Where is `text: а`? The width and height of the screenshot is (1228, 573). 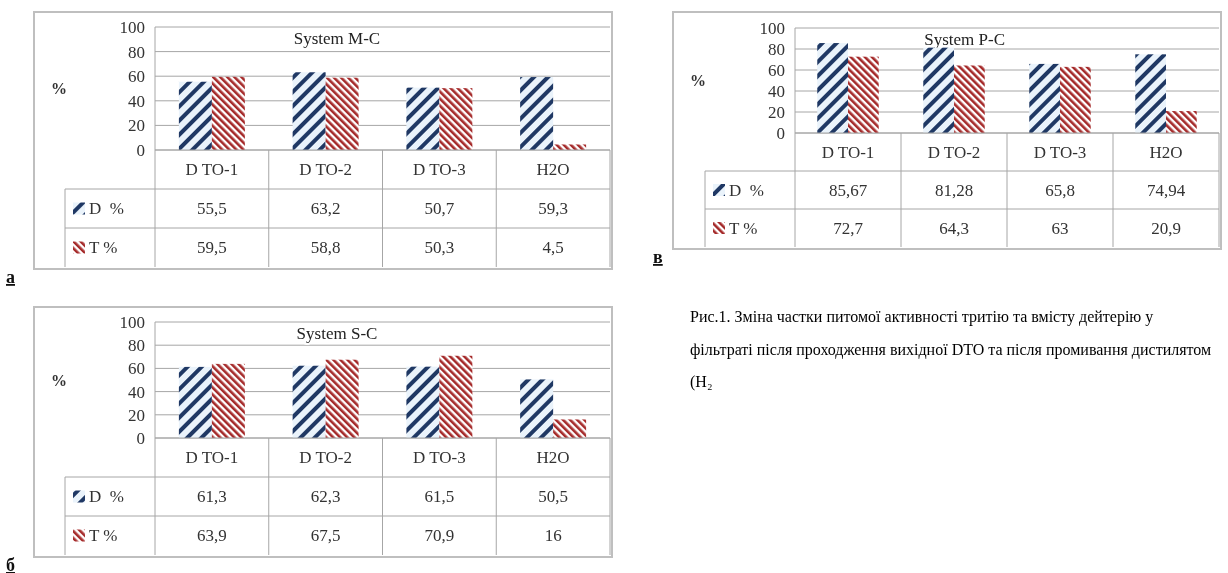
text: а is located at coordinates (10, 277).